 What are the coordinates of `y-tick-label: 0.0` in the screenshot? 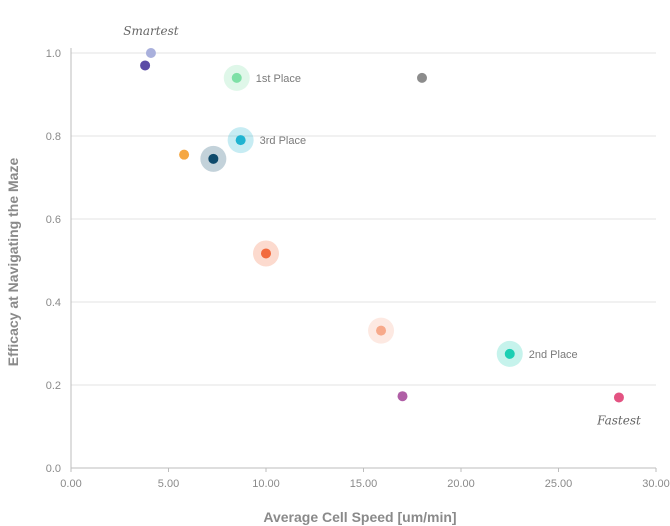 It's located at (53, 469).